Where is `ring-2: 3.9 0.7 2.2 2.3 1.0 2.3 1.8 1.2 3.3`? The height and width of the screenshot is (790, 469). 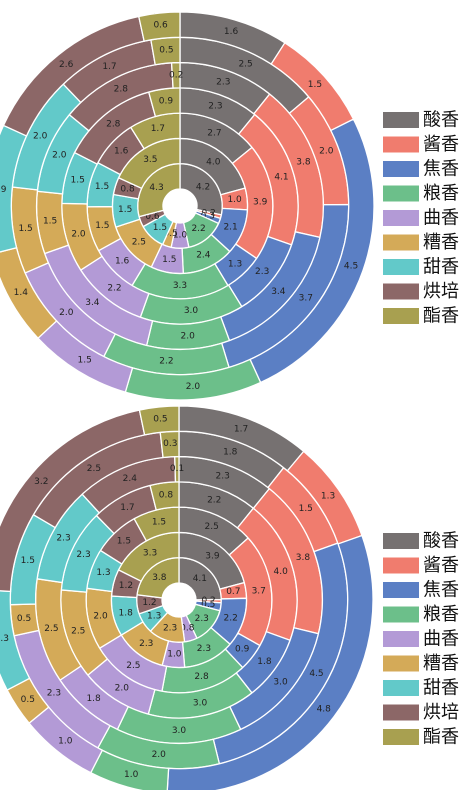
ring-2: 3.9 0.7 2.2 2.3 1.0 2.3 1.8 1.2 3.3 is located at coordinates (179, 600).